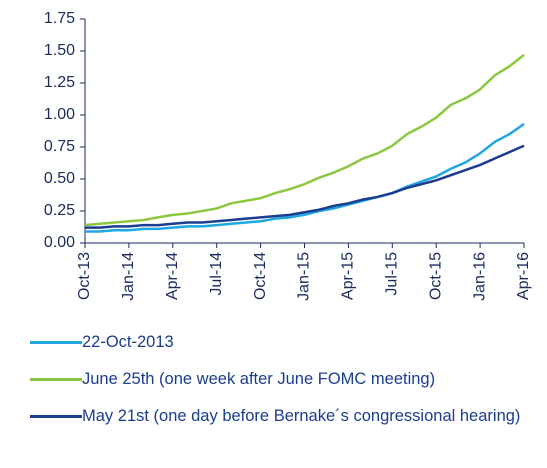  I want to click on y-tick-label: 0.25, so click(59, 210).